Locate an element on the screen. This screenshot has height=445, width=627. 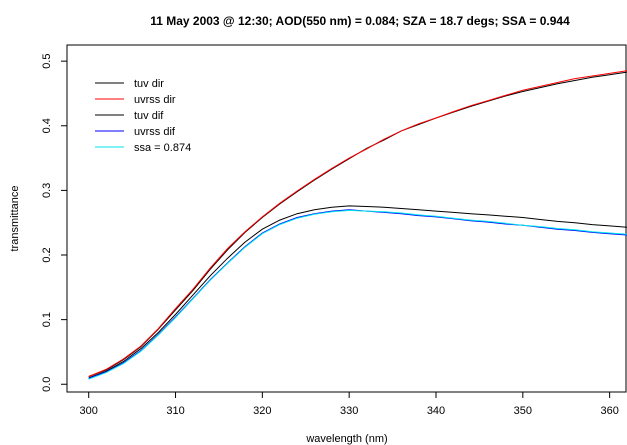
x-tick-label-300: 300 is located at coordinates (89, 411).